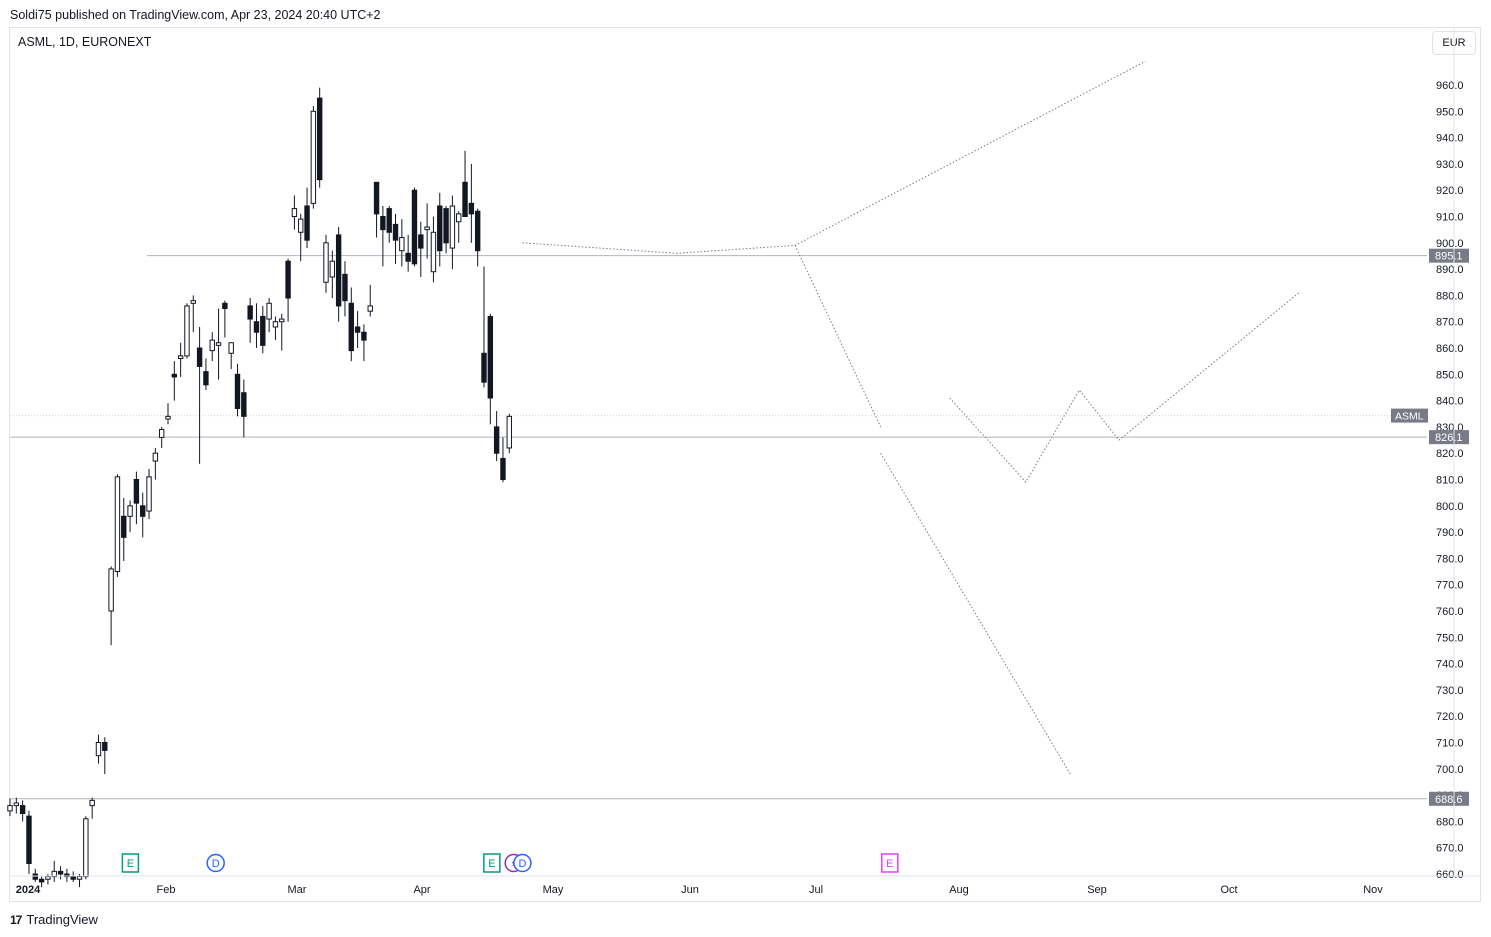 This screenshot has height=937, width=1491. Describe the element at coordinates (1450, 638) in the screenshot. I see `price-tick-label: 750.0` at that location.